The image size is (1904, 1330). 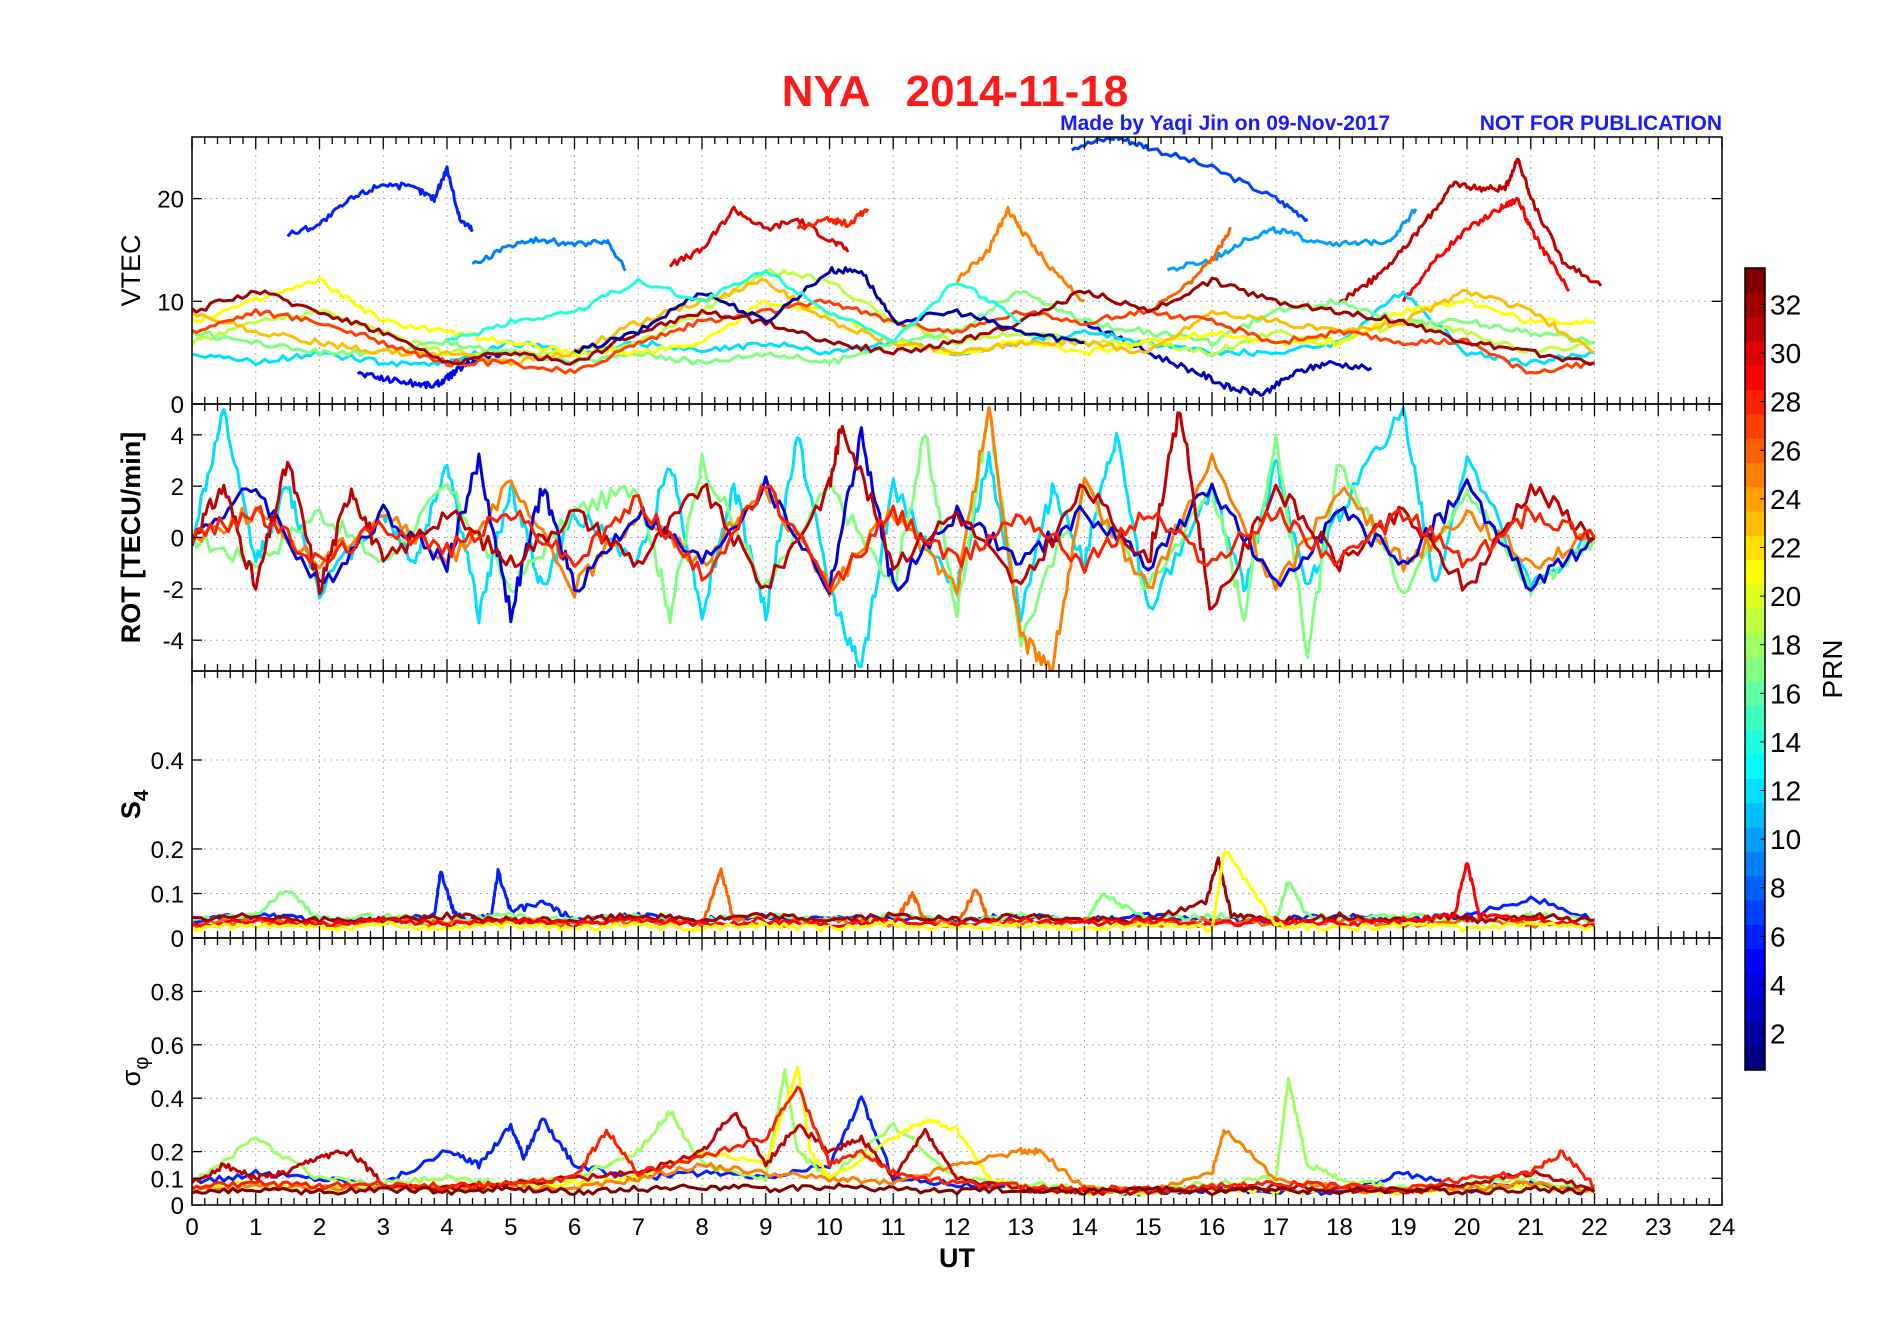 I want to click on colorbar-tick-label: 30, so click(x=1785, y=353).